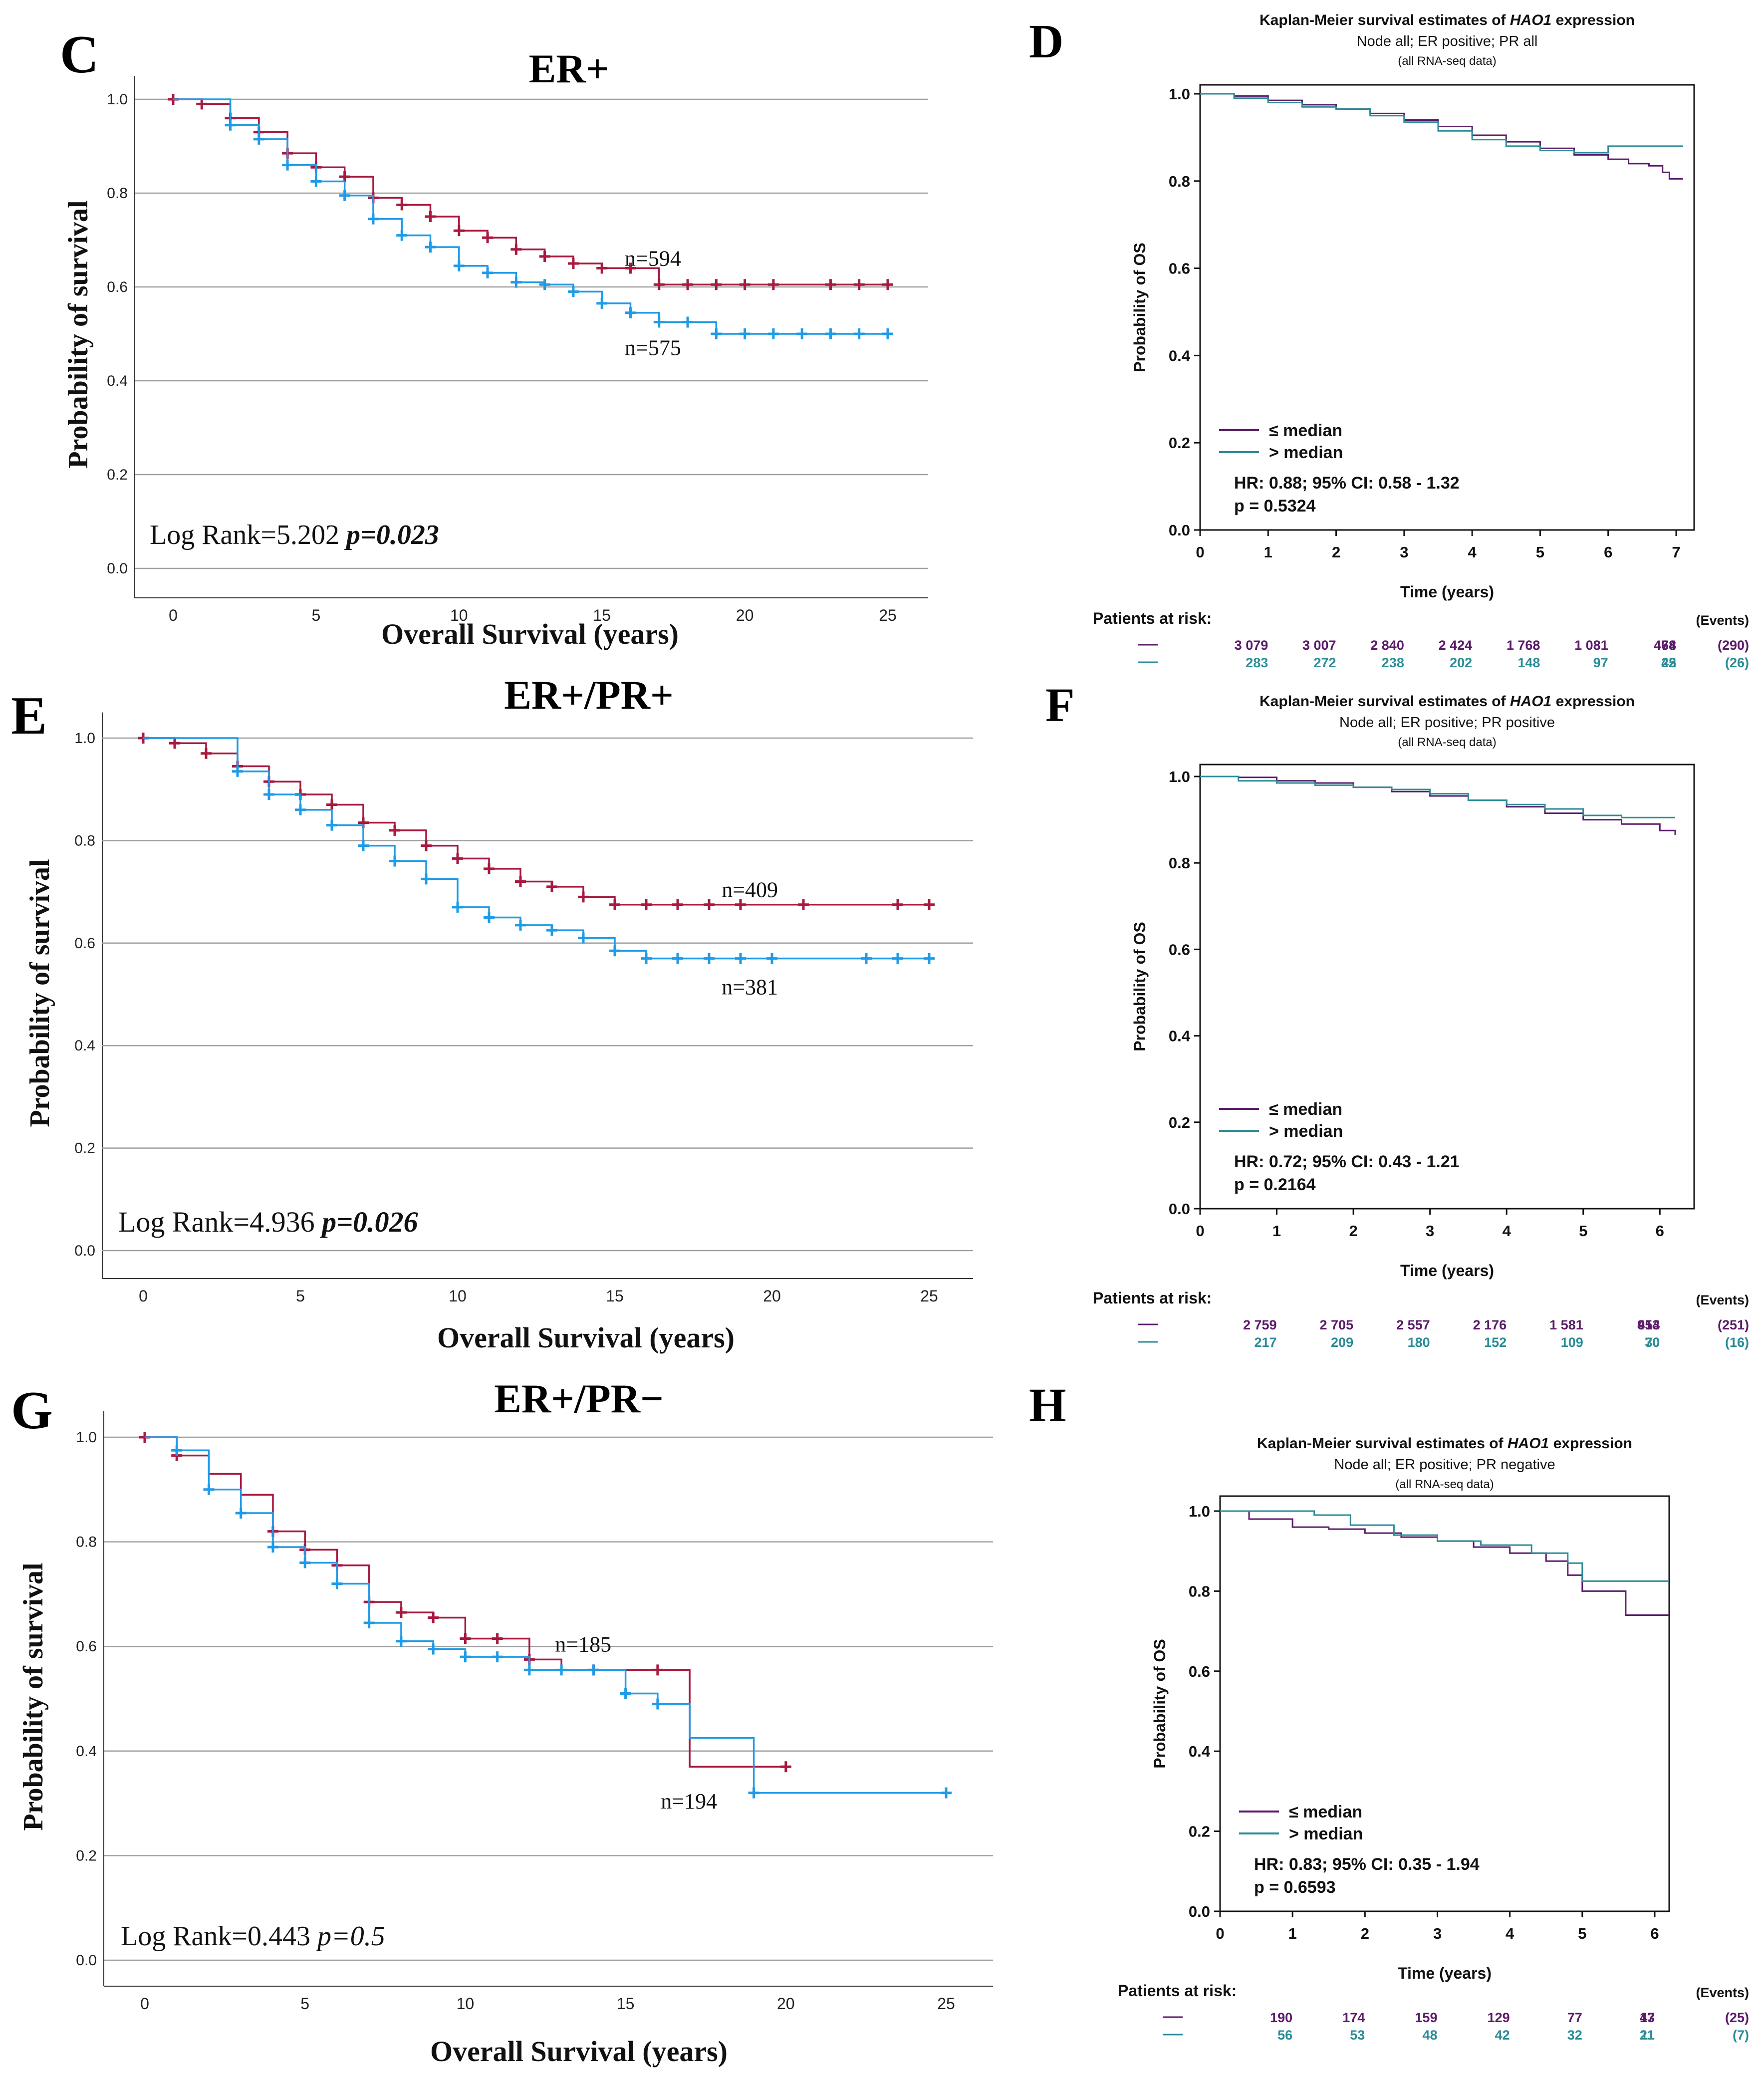 The height and width of the screenshot is (2076, 1764). What do you see at coordinates (530, 217) in the screenshot?
I see `series-line-blue` at bounding box center [530, 217].